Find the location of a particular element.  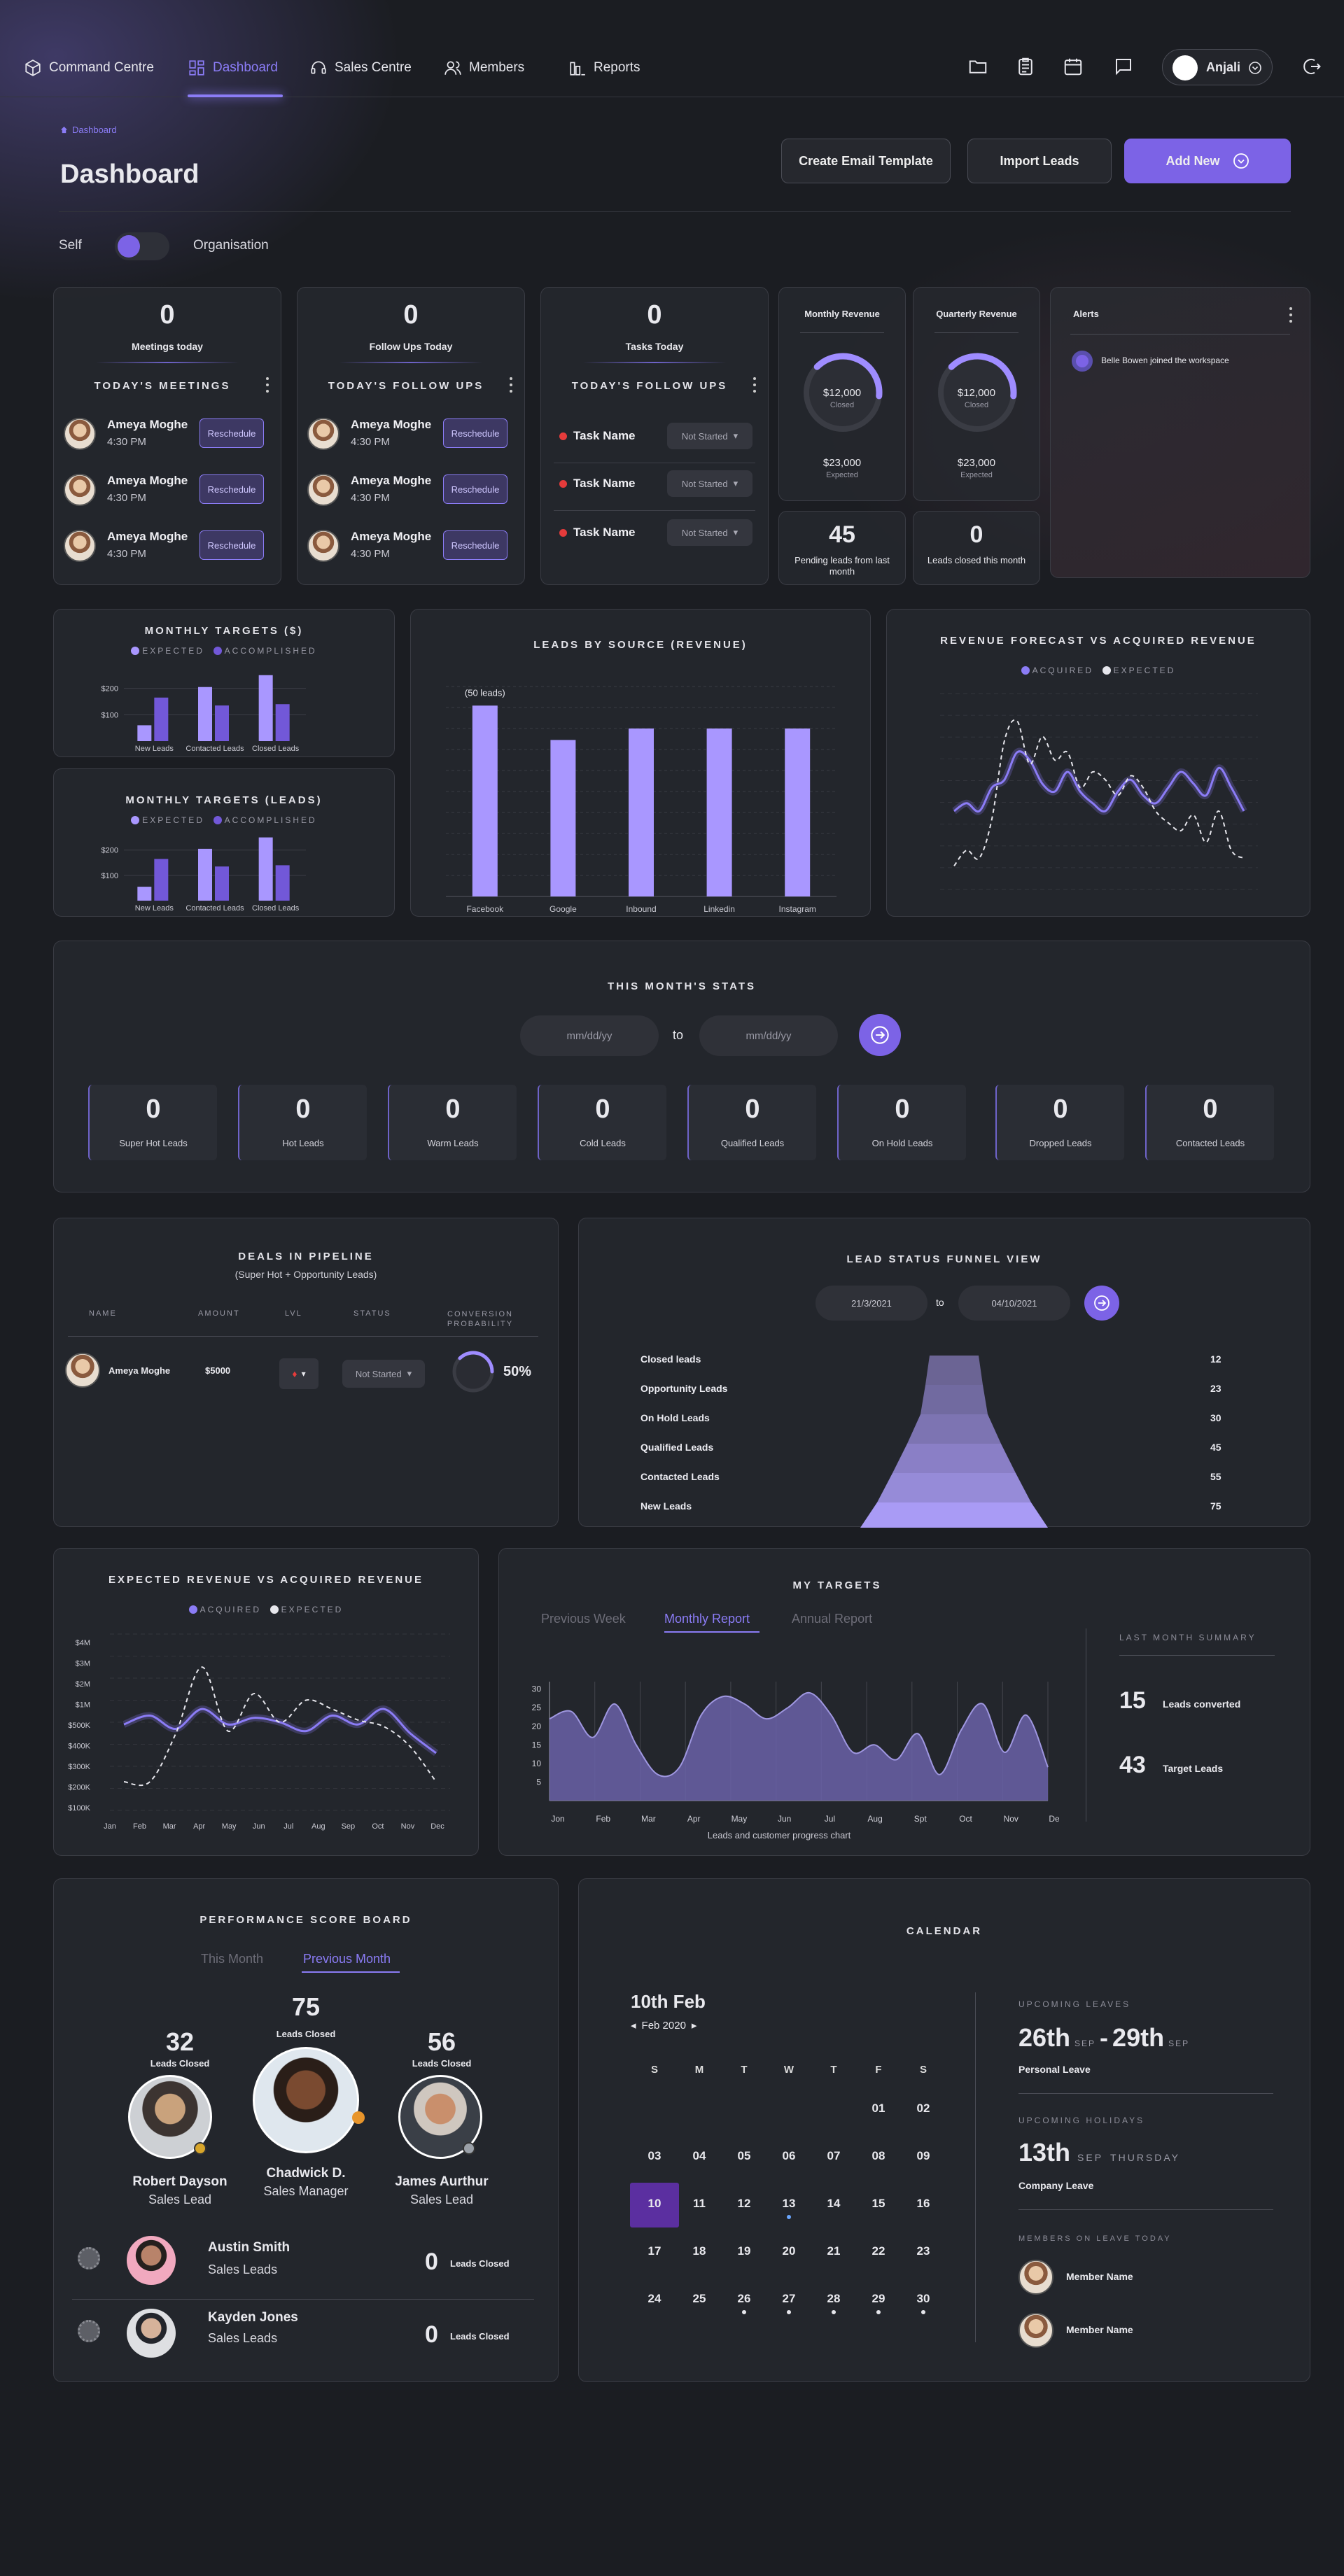

stat-box: 0 Cold Leads is located at coordinates (602, 1122).